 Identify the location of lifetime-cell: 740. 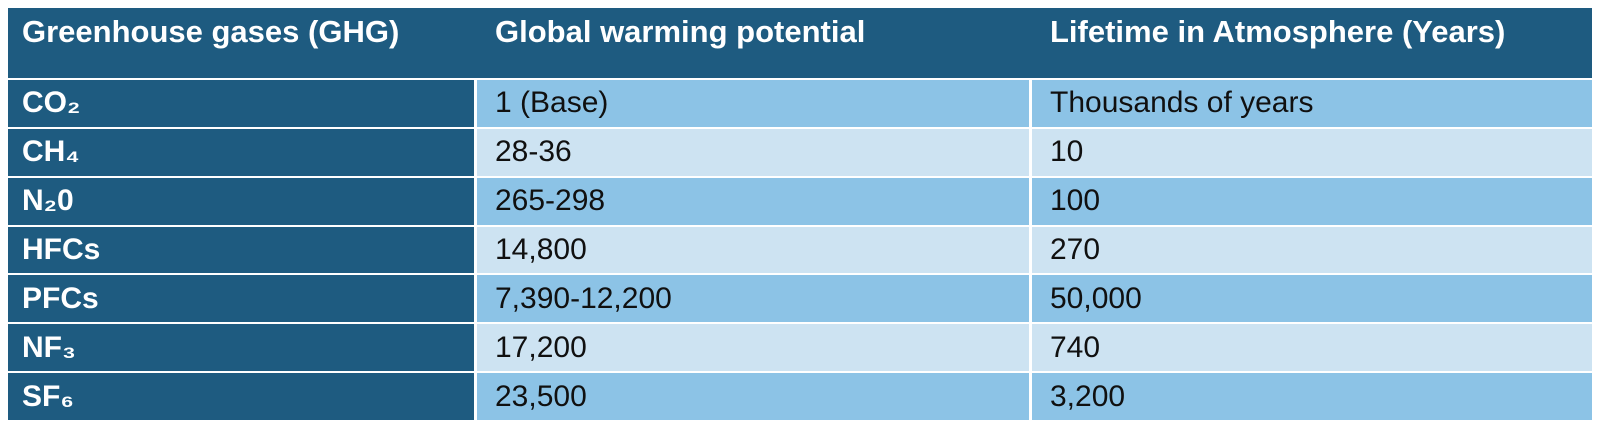
(1312, 348).